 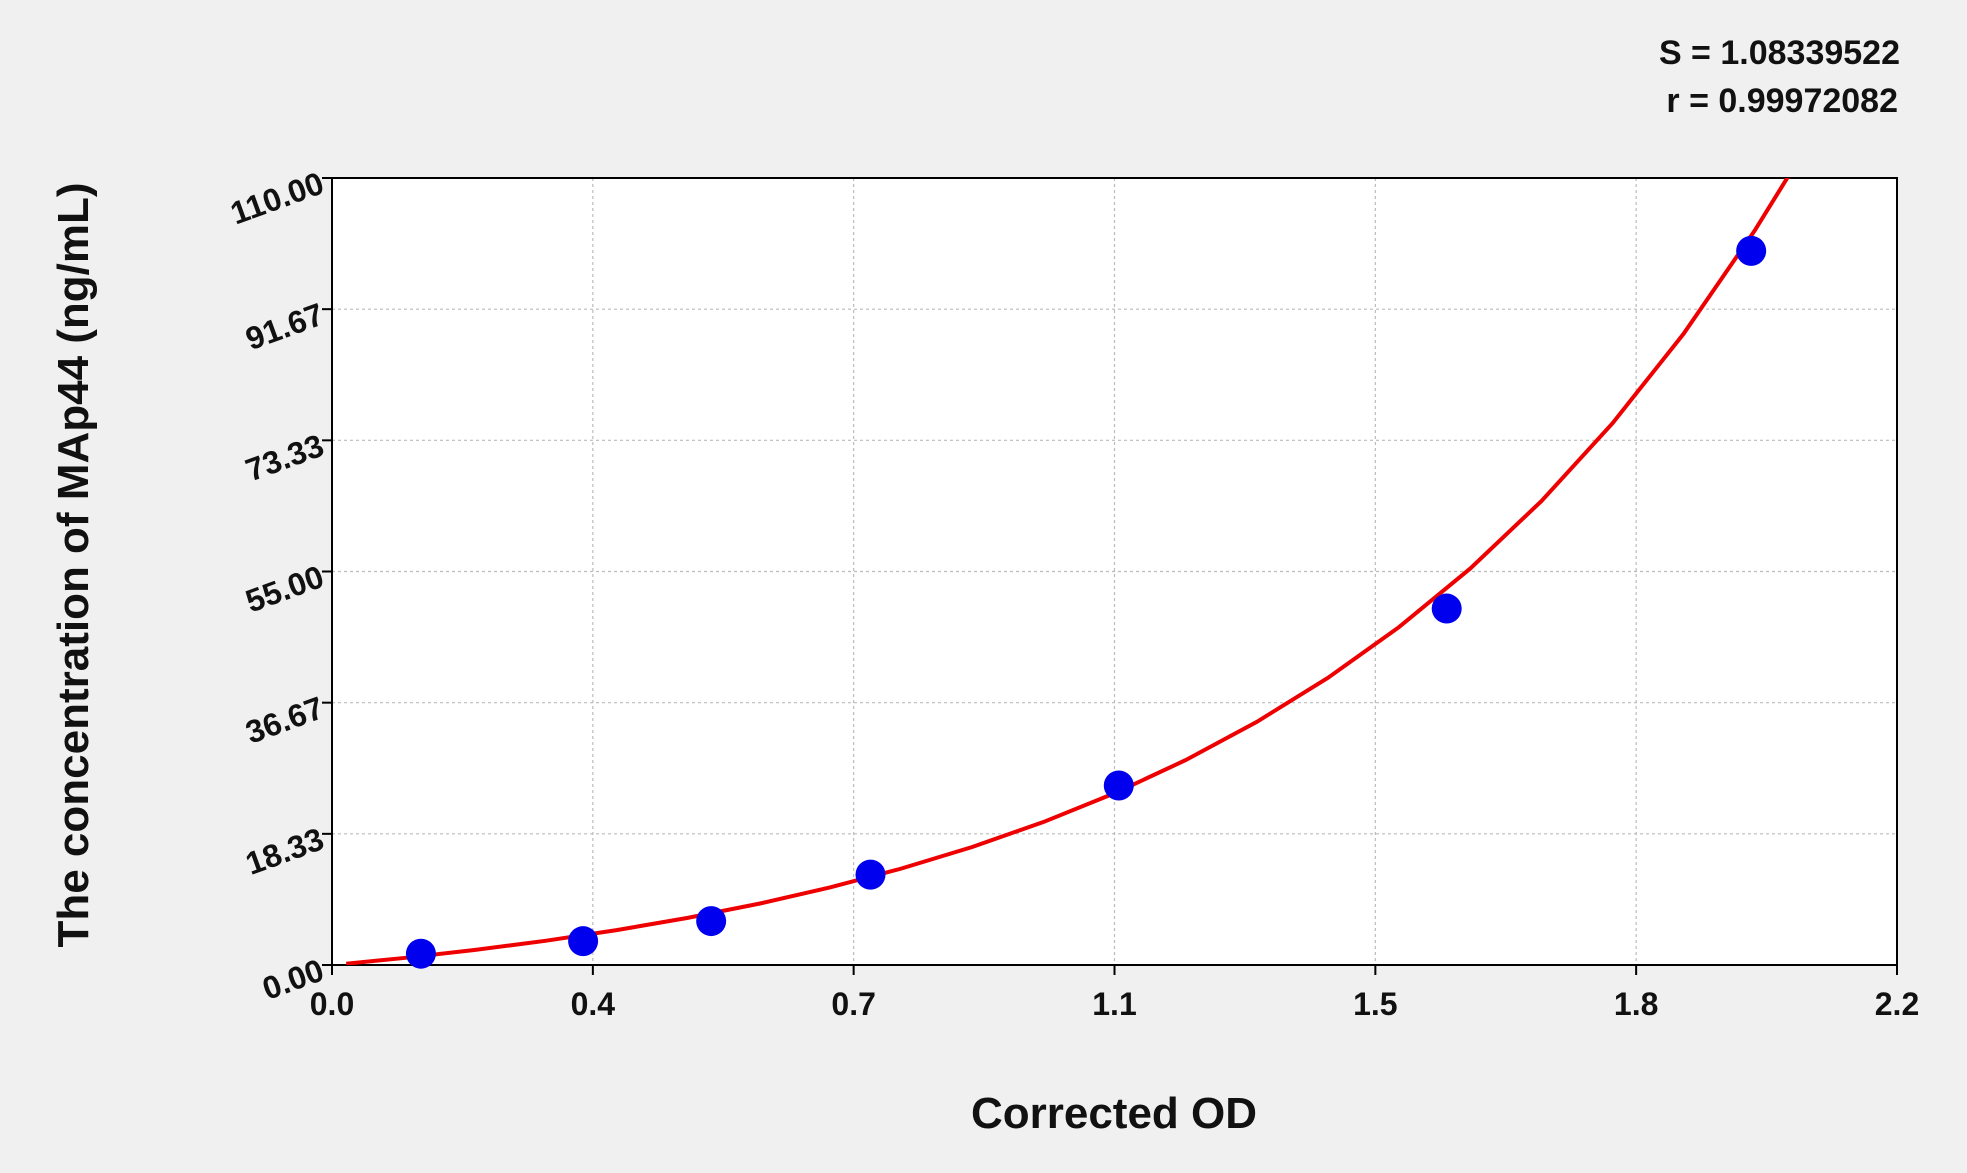 What do you see at coordinates (332, 1004) in the screenshot?
I see `x-tick-label: 0.0` at bounding box center [332, 1004].